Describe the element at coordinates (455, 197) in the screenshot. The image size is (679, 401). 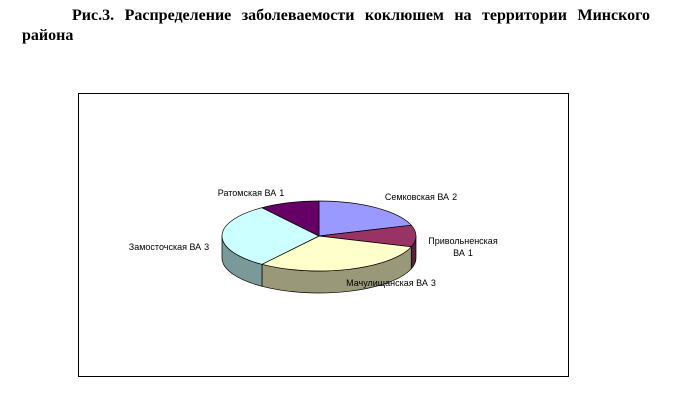
I see `value-label: 2` at that location.